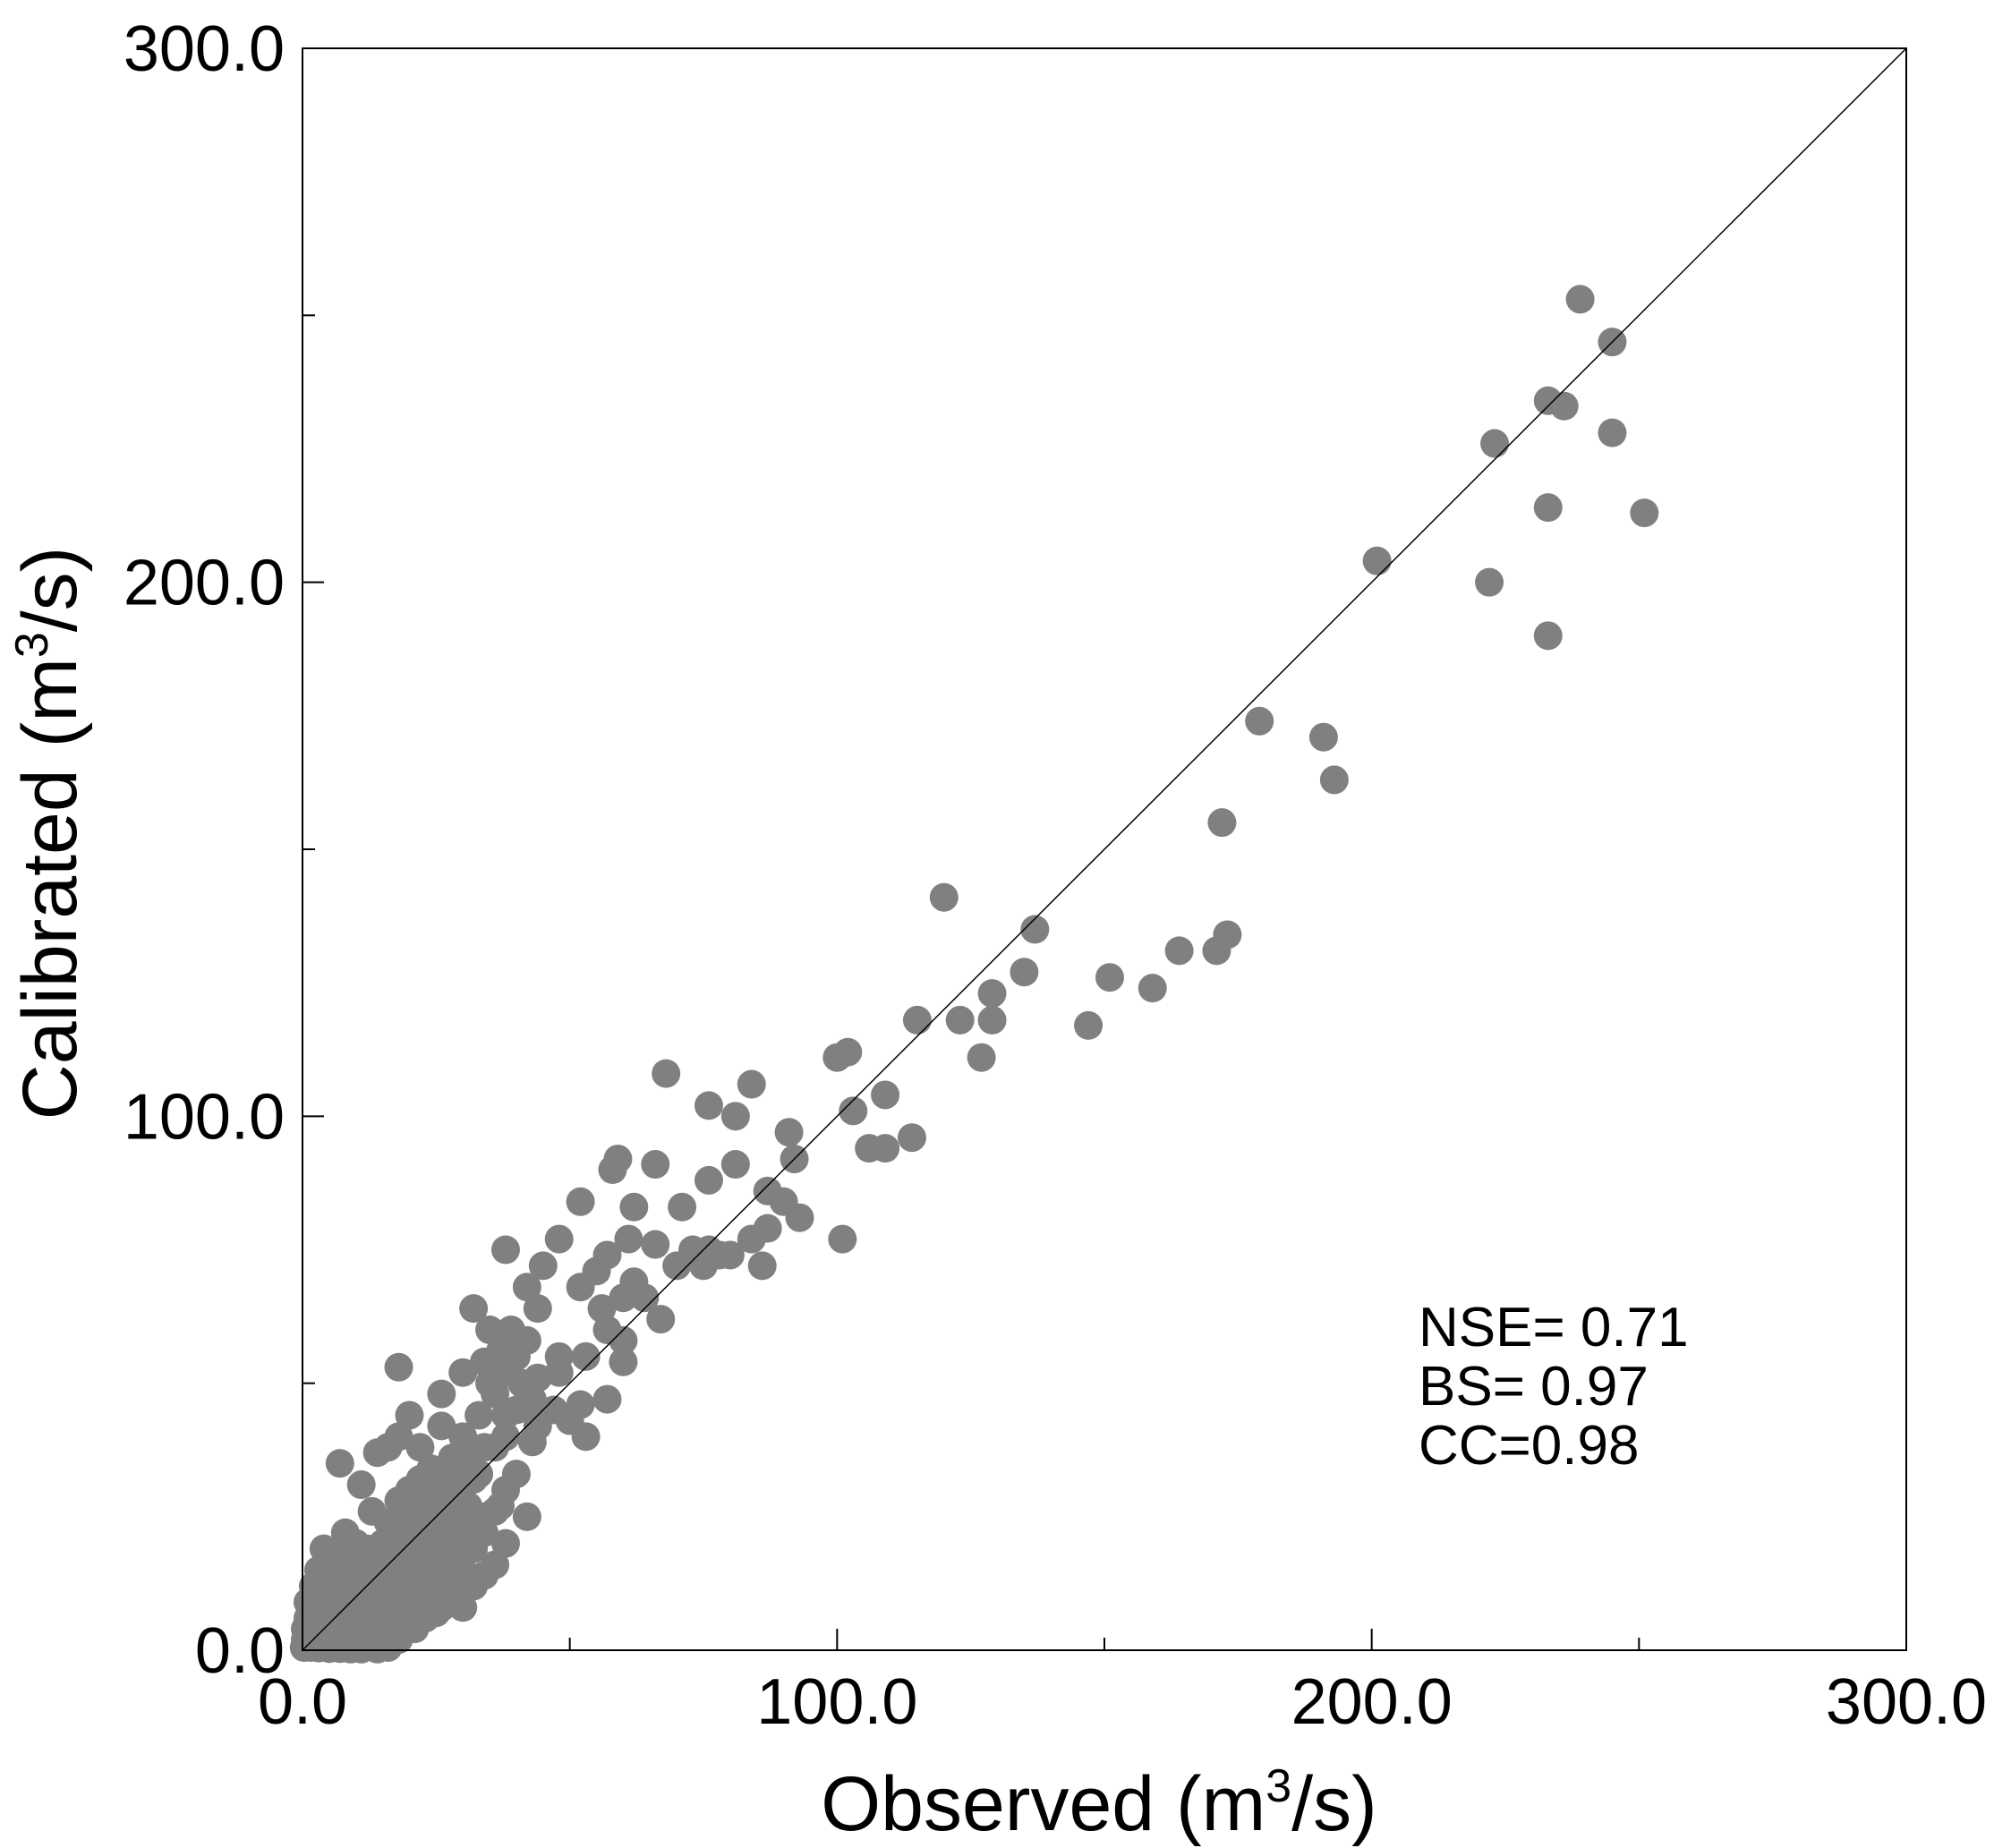  Describe the element at coordinates (204, 49) in the screenshot. I see `y-tick-label: 300.0` at that location.